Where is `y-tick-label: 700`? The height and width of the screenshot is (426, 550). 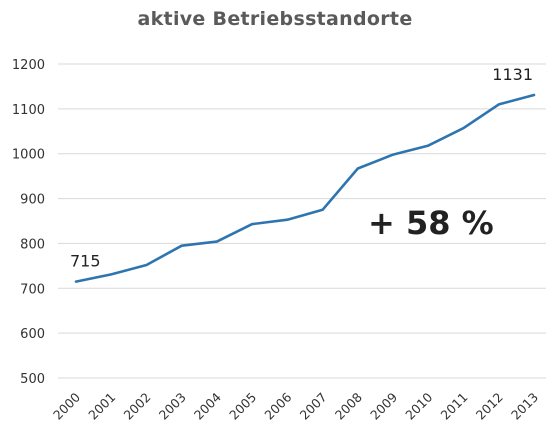 y-tick-label: 700 is located at coordinates (32, 289).